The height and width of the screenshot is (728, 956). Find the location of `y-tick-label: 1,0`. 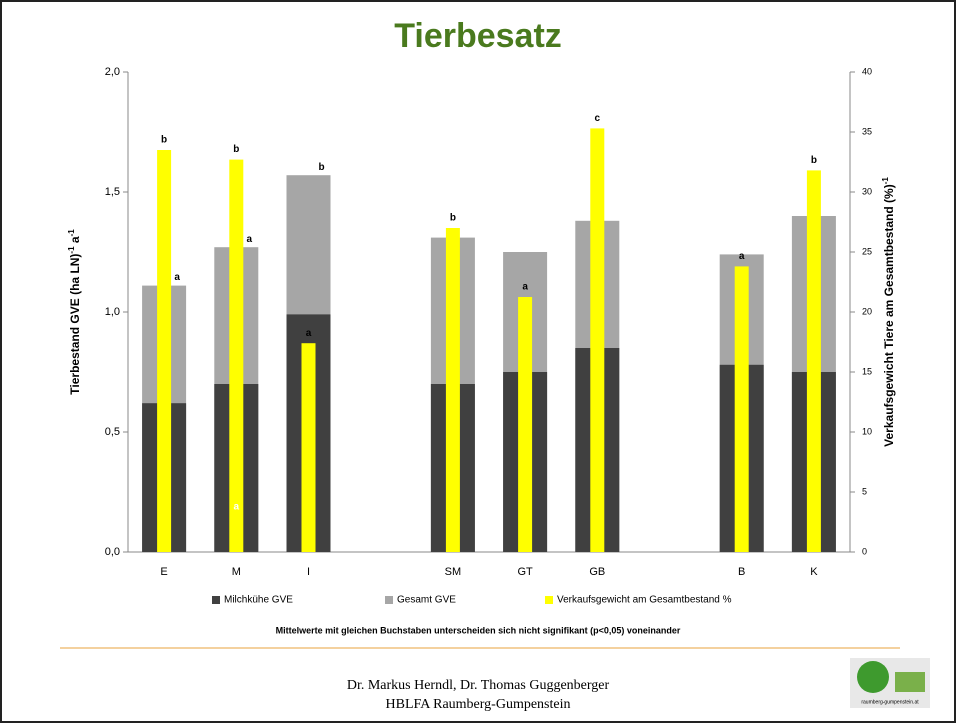

y-tick-label: 1,0 is located at coordinates (112, 312).